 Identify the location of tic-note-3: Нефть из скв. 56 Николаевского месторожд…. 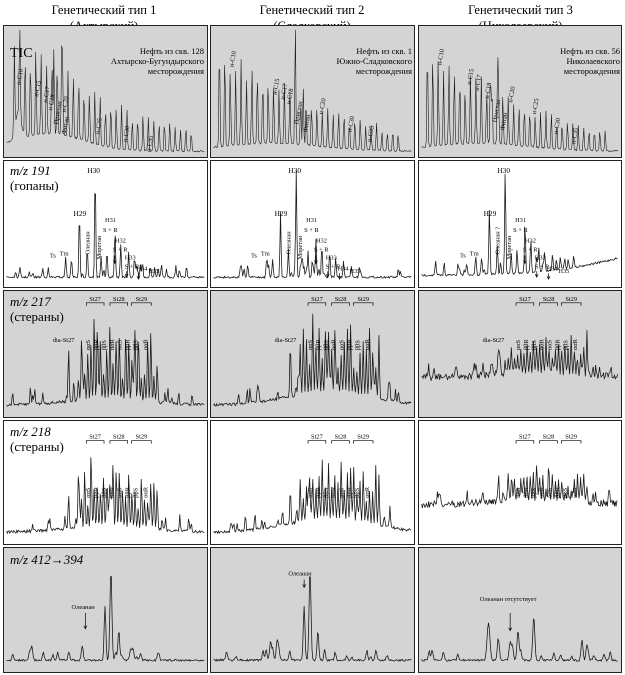
(568, 61).